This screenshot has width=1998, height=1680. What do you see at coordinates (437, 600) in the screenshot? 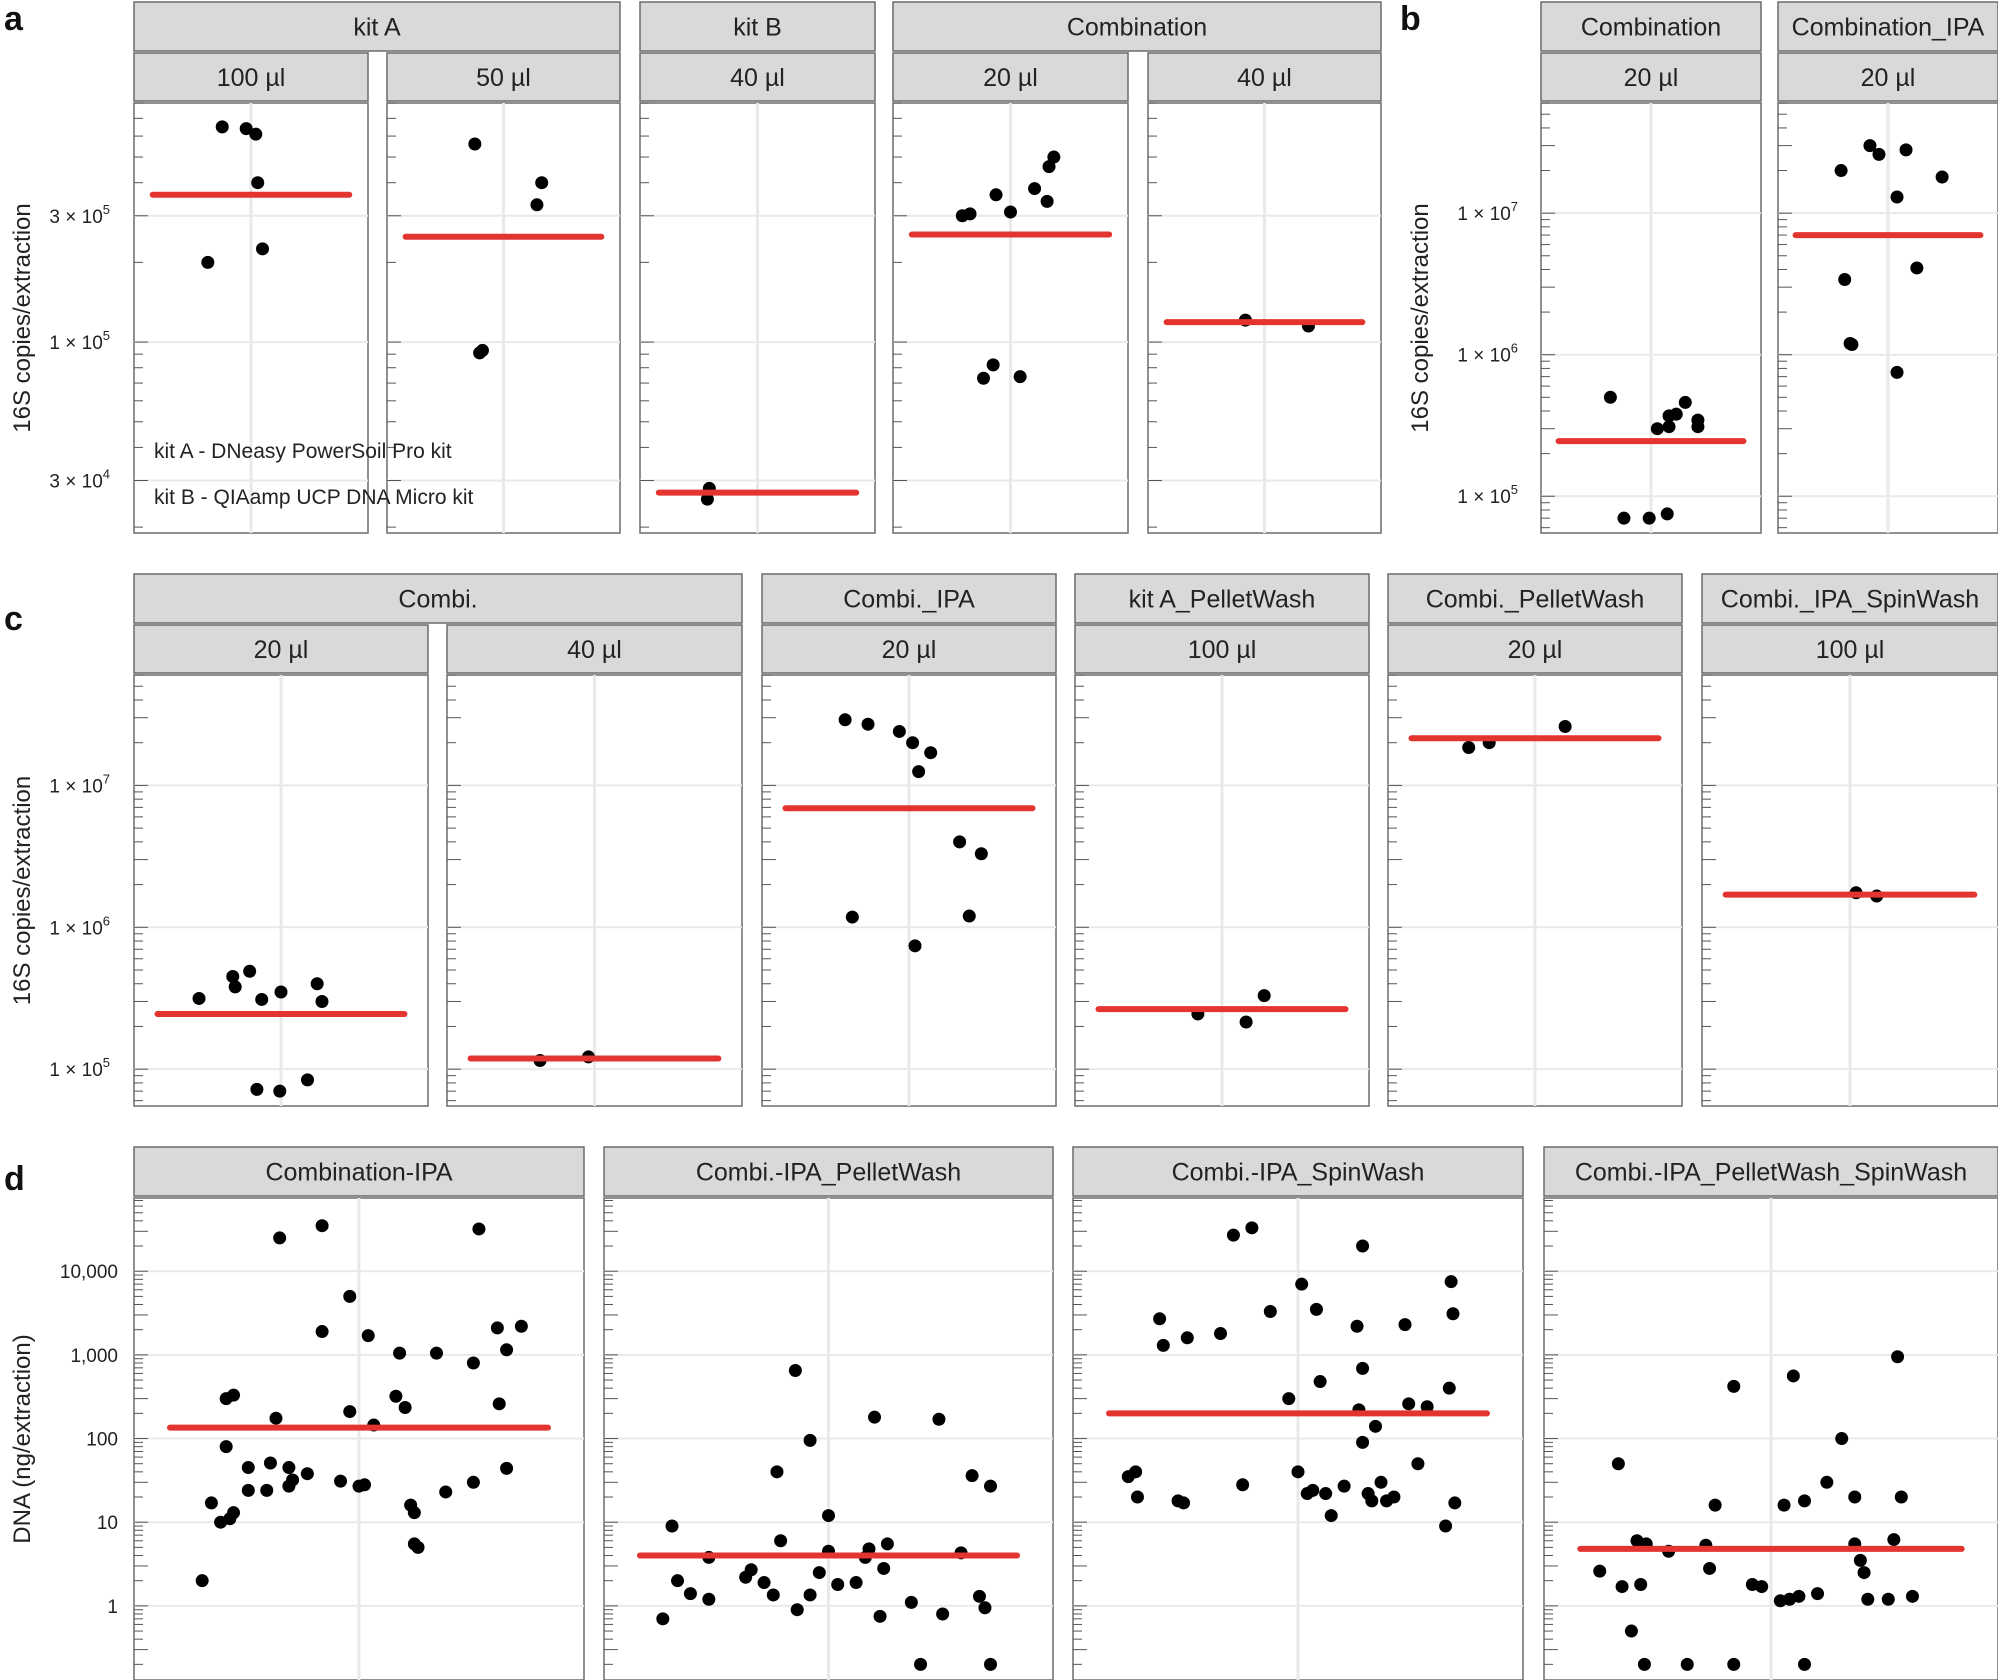
I see `facet-group-label: Combi.` at bounding box center [437, 600].